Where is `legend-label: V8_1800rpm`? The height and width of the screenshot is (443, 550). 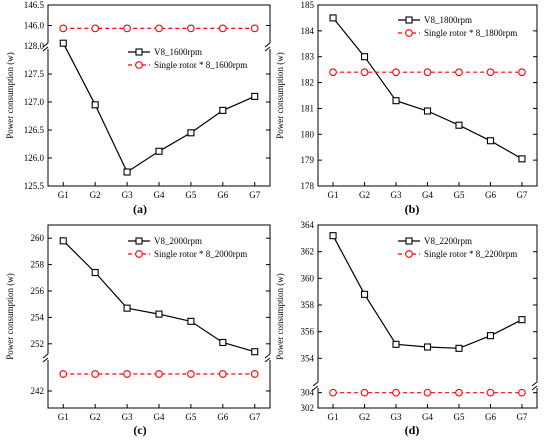
legend-label: V8_1800rpm is located at coordinates (448, 20).